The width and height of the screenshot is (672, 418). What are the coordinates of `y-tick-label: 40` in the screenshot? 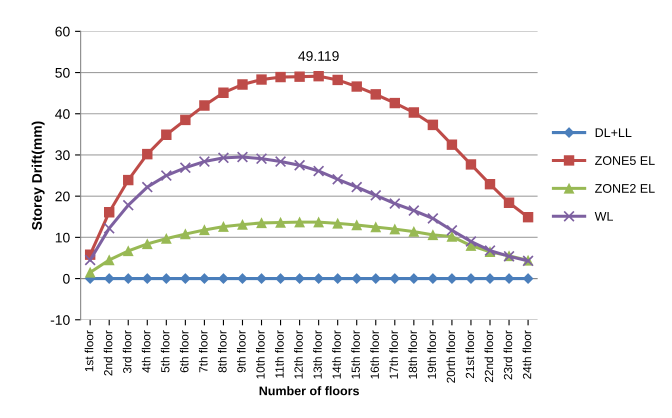 It's located at (62, 114).